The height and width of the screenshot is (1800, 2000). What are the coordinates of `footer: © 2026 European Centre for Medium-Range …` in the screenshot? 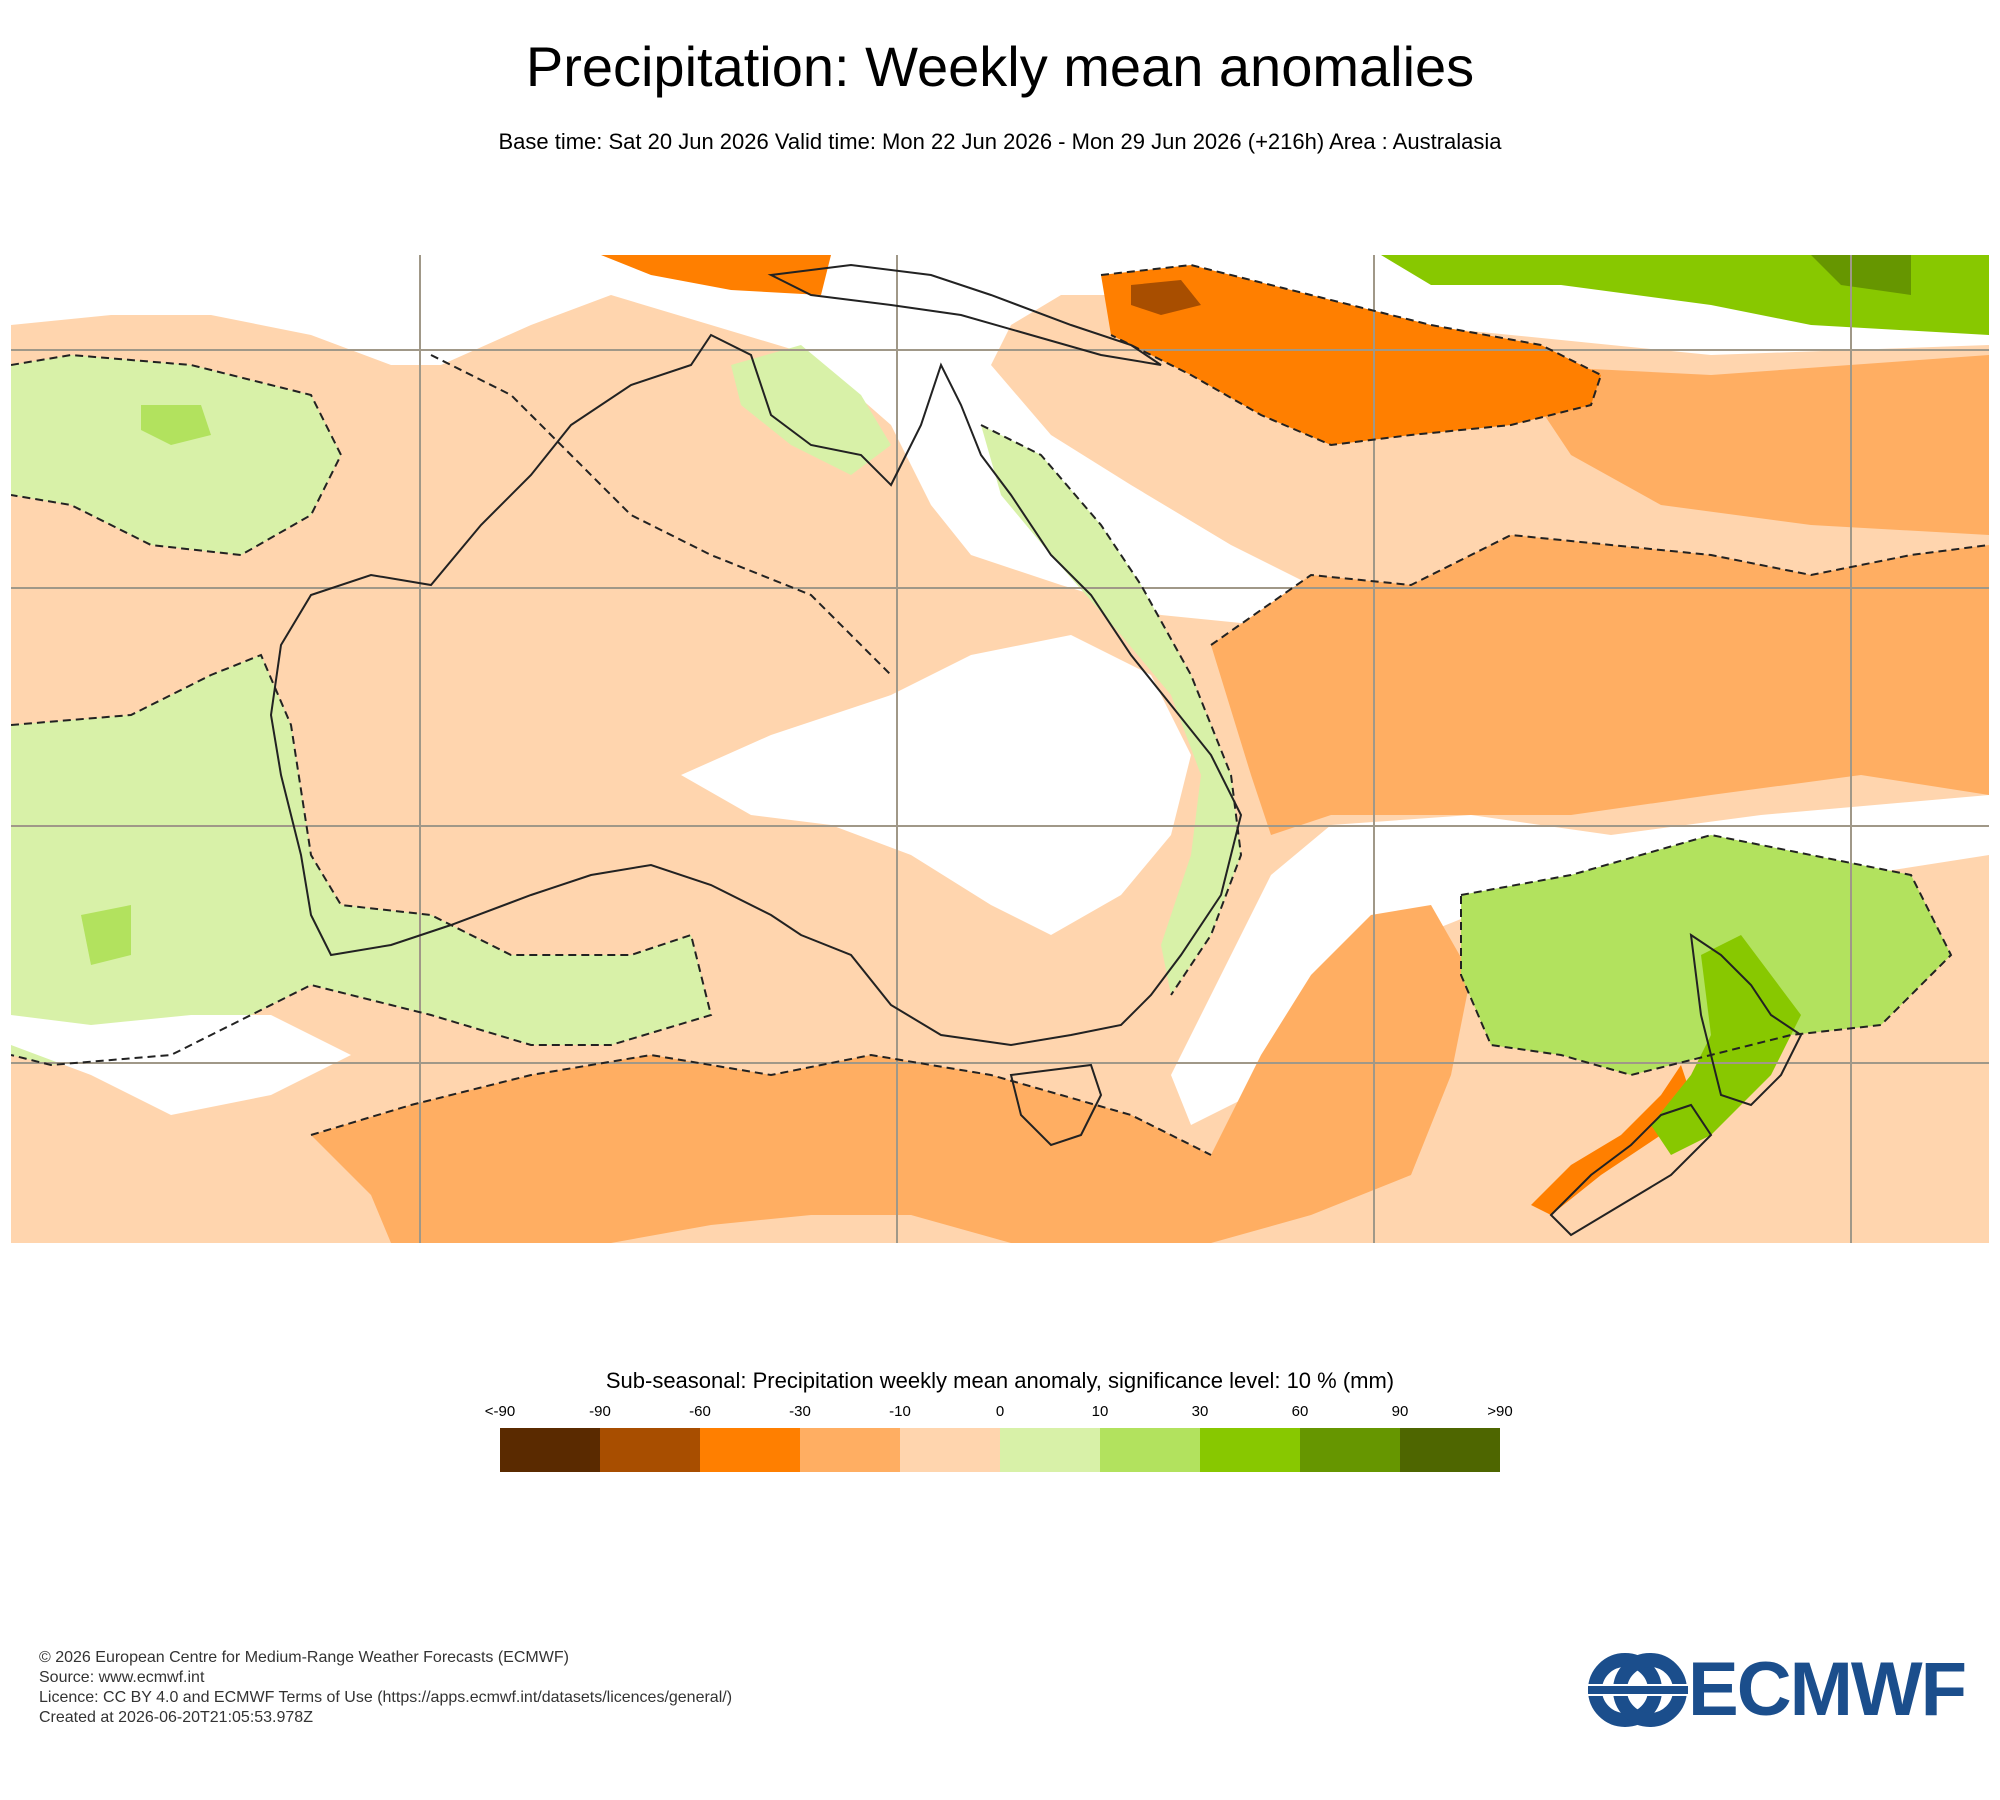 It's located at (385, 1688).